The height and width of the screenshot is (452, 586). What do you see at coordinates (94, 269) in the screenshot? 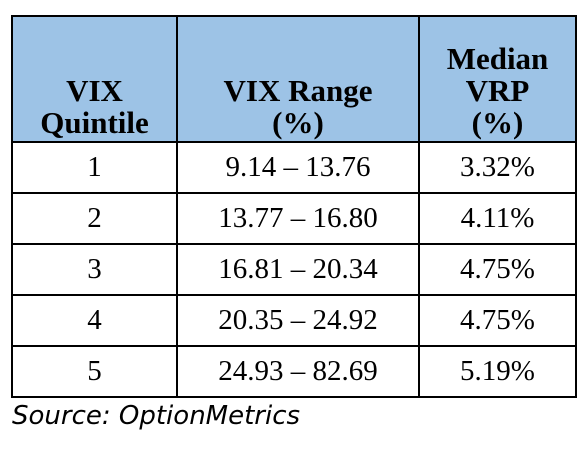
I see `table-cell: 3` at bounding box center [94, 269].